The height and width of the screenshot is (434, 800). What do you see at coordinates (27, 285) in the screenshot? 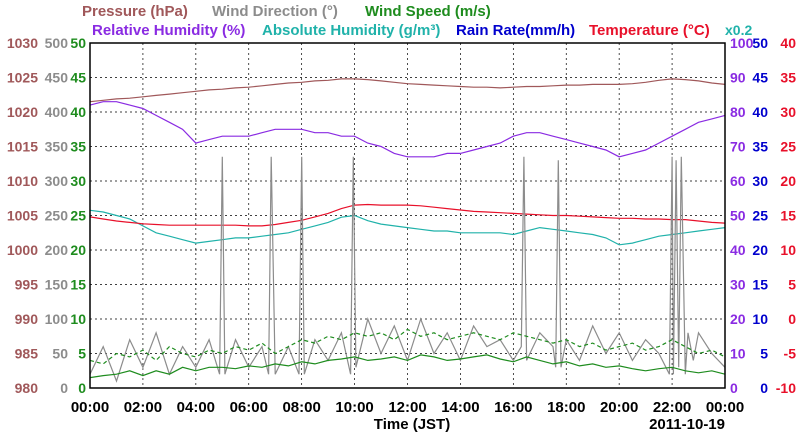
I see `y-tick-label: 995` at bounding box center [27, 285].